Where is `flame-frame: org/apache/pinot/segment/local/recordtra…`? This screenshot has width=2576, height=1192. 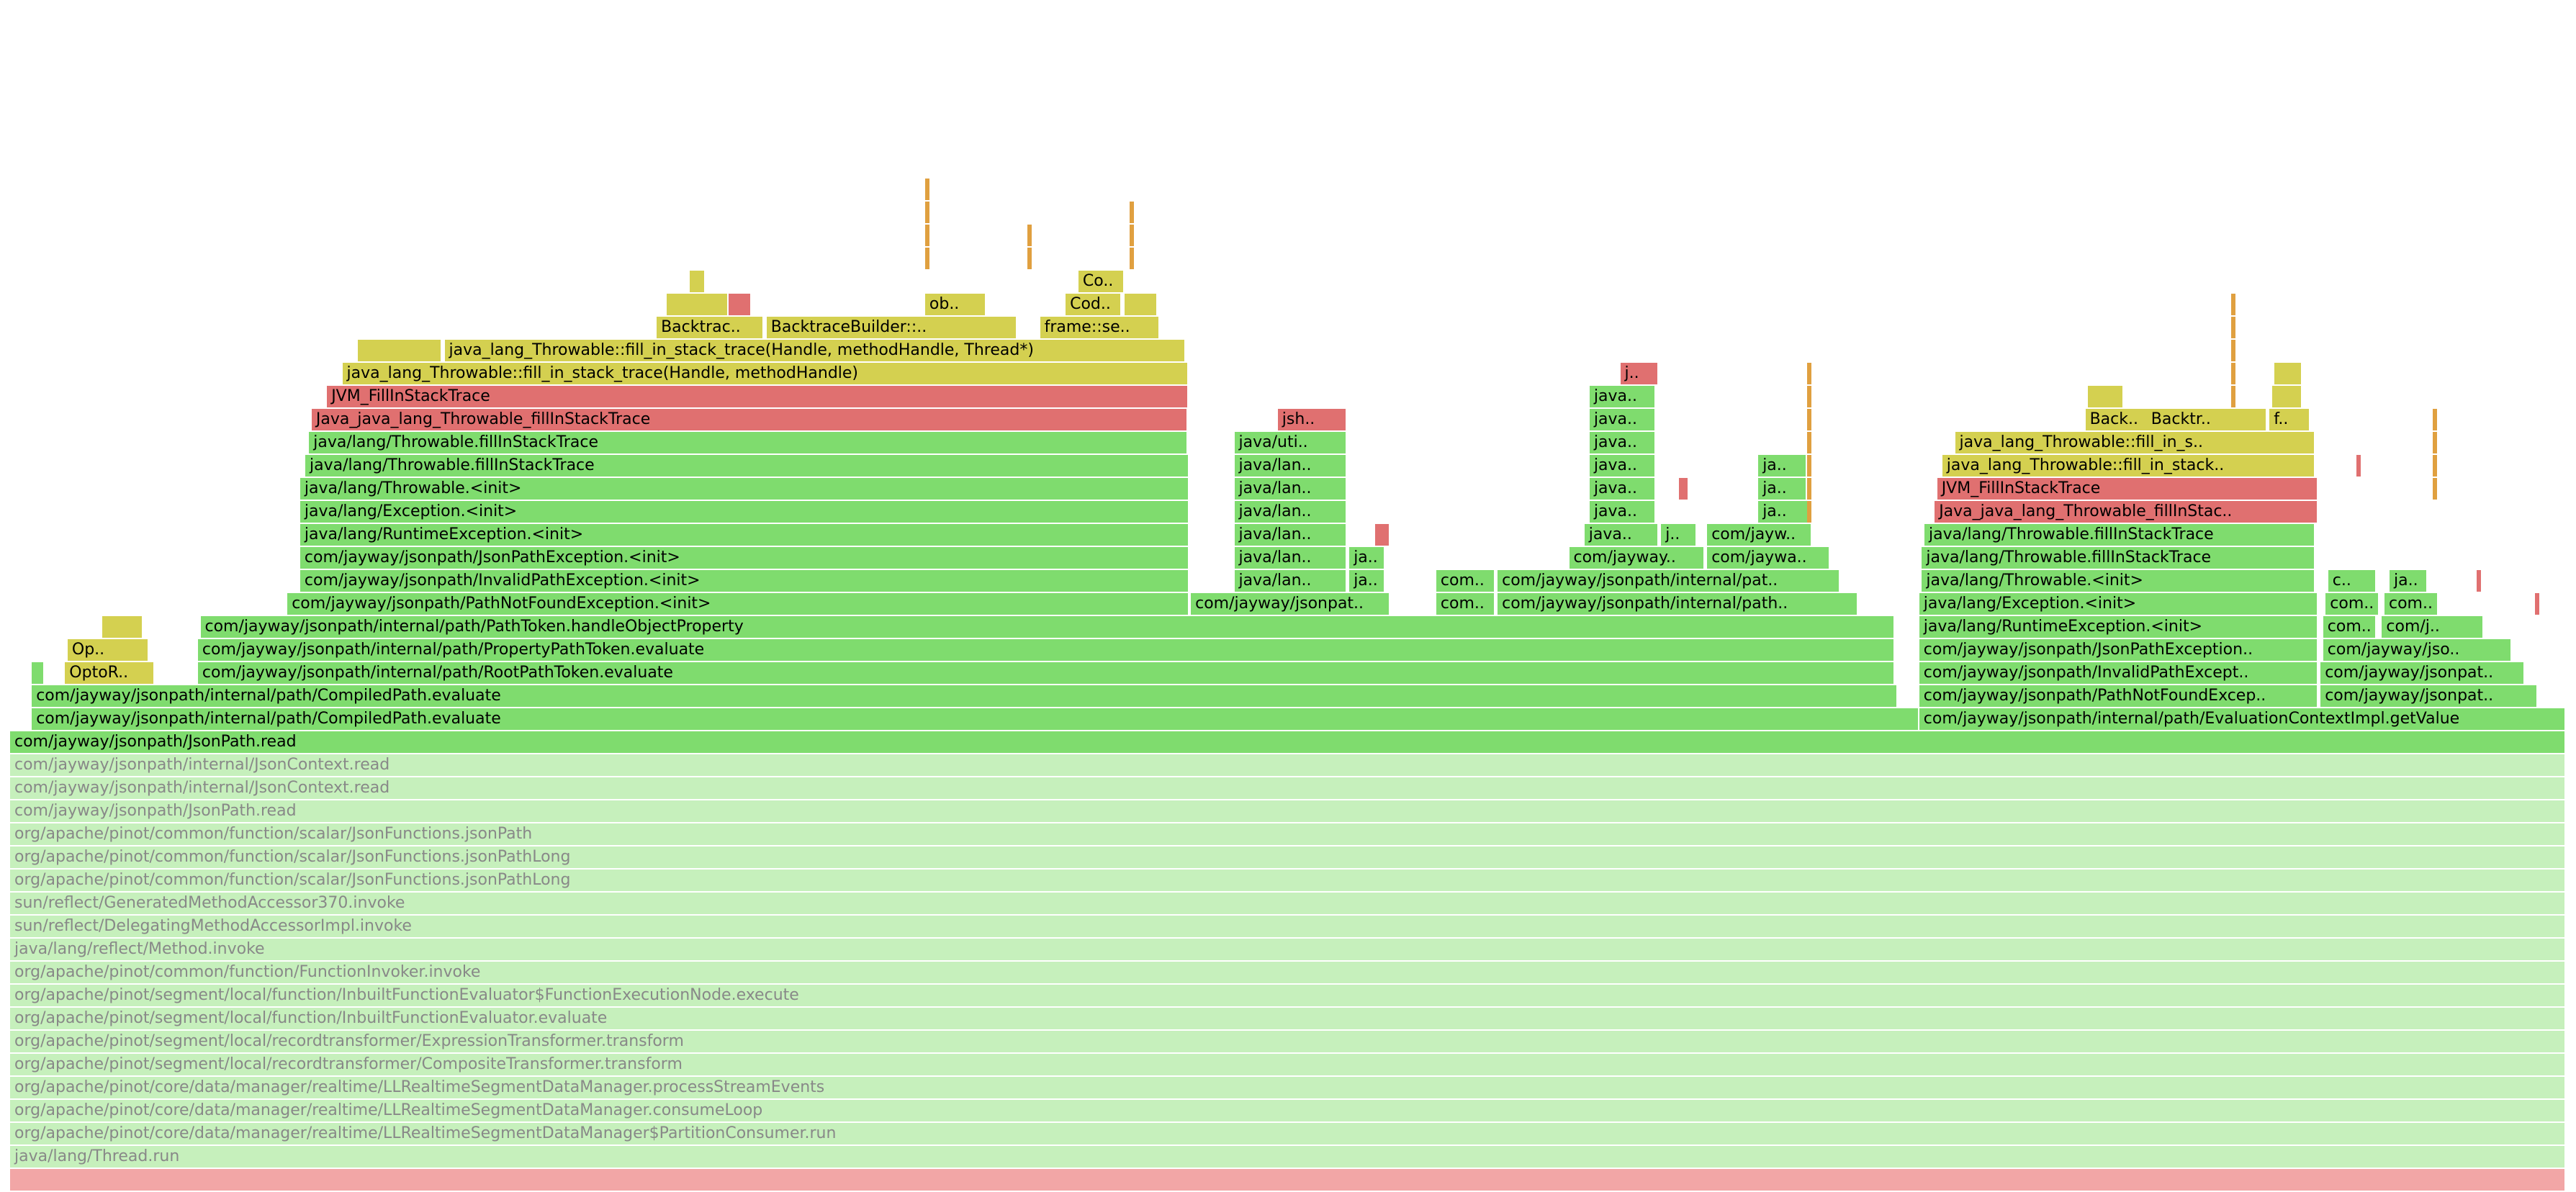 flame-frame: org/apache/pinot/segment/local/recordtra… is located at coordinates (1288, 1043).